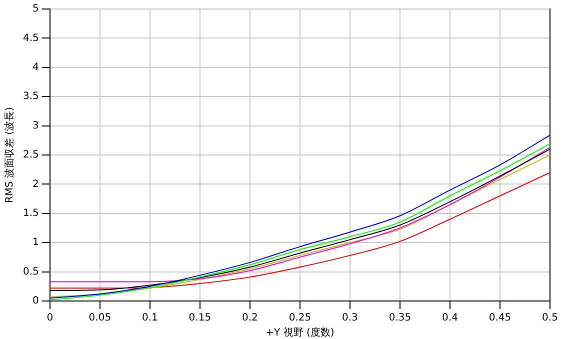 This screenshot has width=570, height=339. I want to click on x-tick-label: 0.4, so click(450, 318).